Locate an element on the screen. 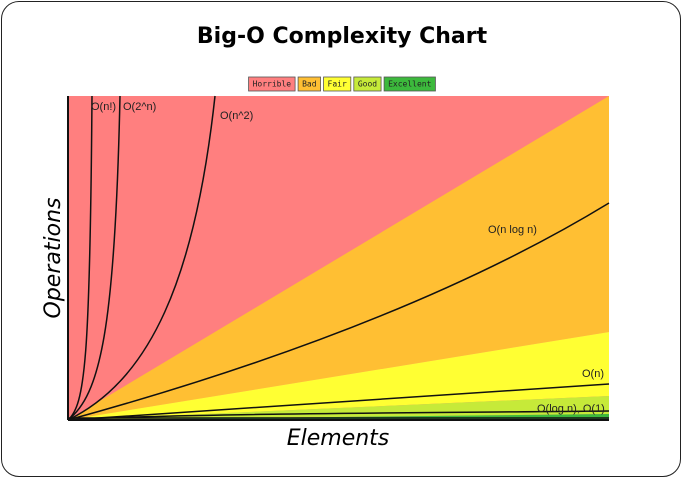  curve-label: O(n^2) is located at coordinates (236, 116).